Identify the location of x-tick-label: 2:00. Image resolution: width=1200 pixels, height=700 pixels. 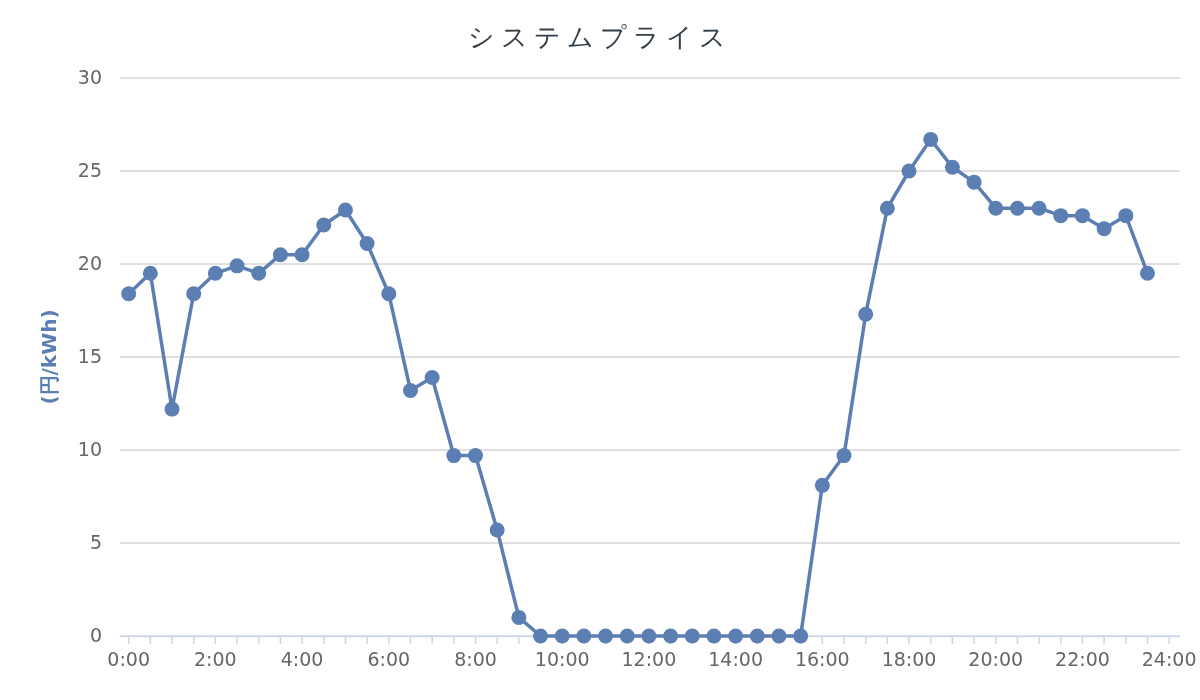
(215, 659).